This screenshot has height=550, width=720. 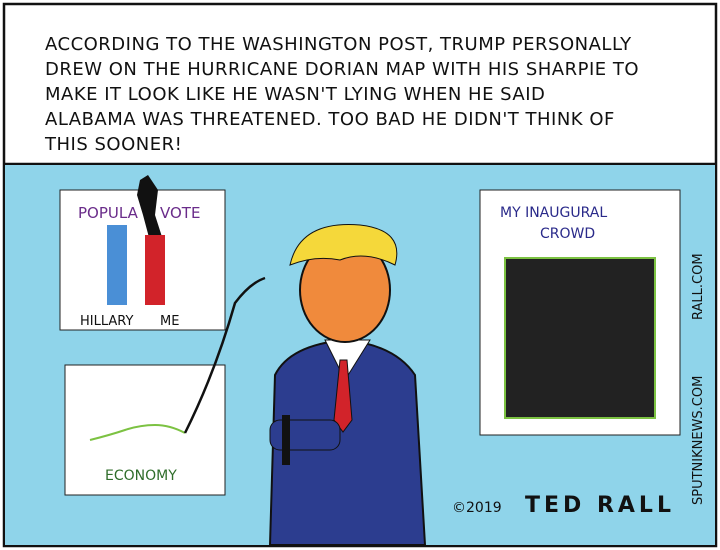 I want to click on sharpie, so click(x=286, y=440).